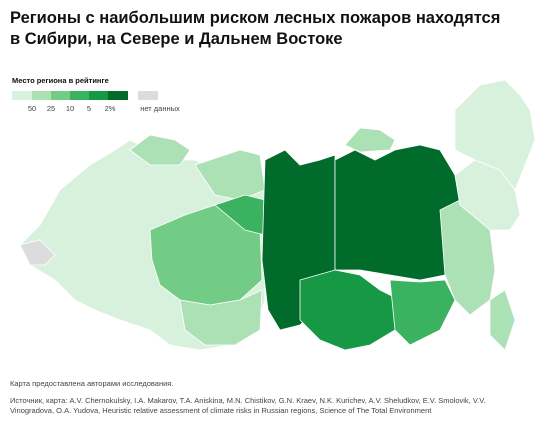 The height and width of the screenshot is (427, 556). Describe the element at coordinates (51, 108) in the screenshot. I see `legend-label: 25` at that location.